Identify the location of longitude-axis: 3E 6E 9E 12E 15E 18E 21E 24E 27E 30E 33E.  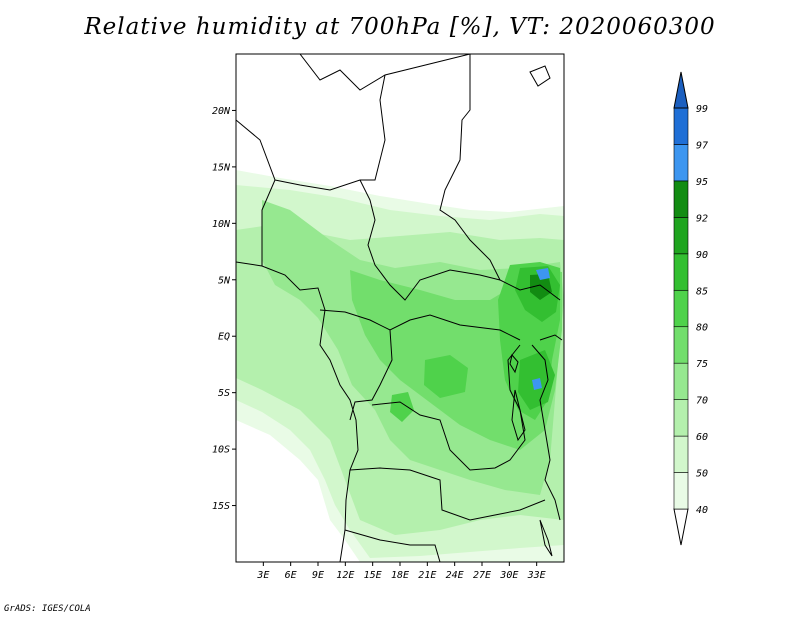
(401, 571).